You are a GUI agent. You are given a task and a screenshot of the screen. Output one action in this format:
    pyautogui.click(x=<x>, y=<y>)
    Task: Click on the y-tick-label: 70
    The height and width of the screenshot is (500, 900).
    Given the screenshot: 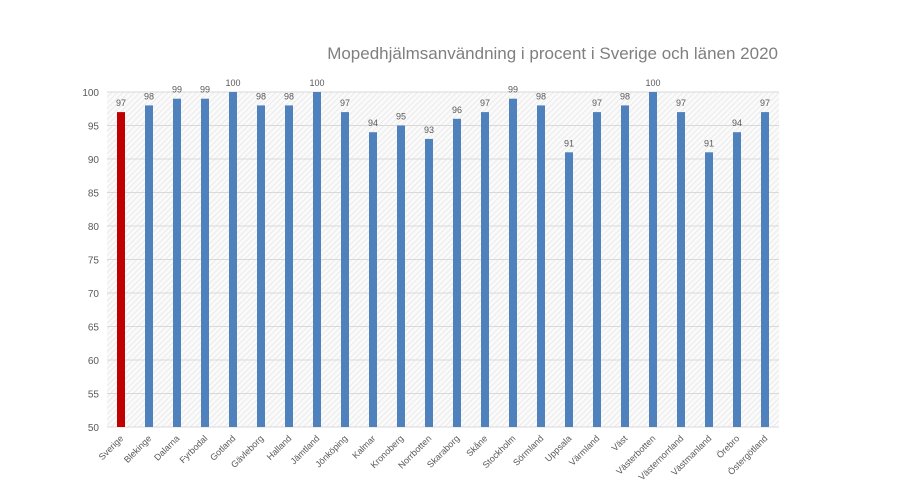 What is the action you would take?
    pyautogui.click(x=94, y=294)
    